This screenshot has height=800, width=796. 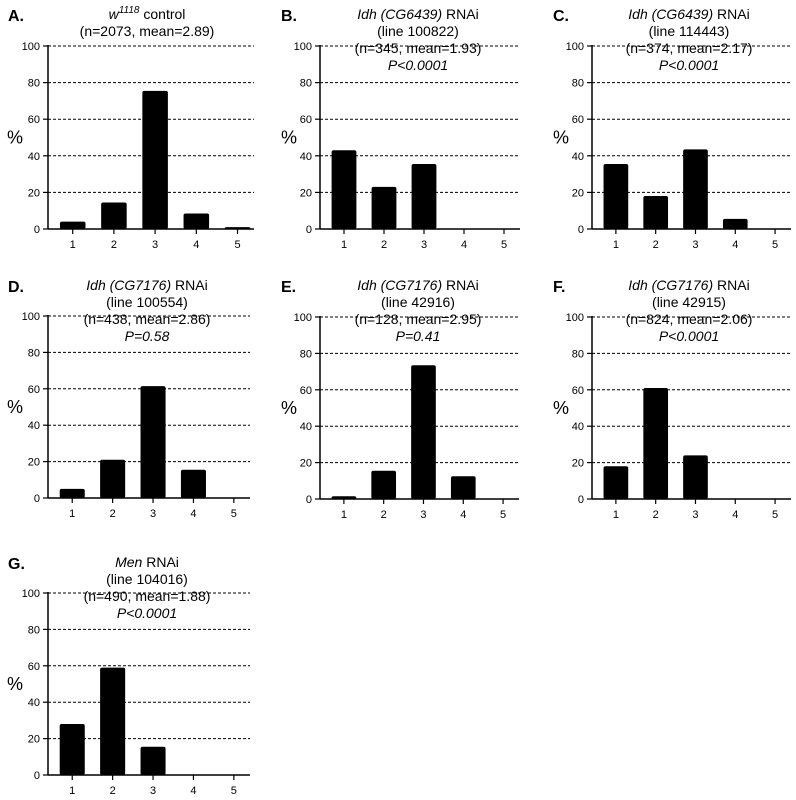 I want to click on title-segment: (n=490, mean=1.88), so click(x=147, y=596).